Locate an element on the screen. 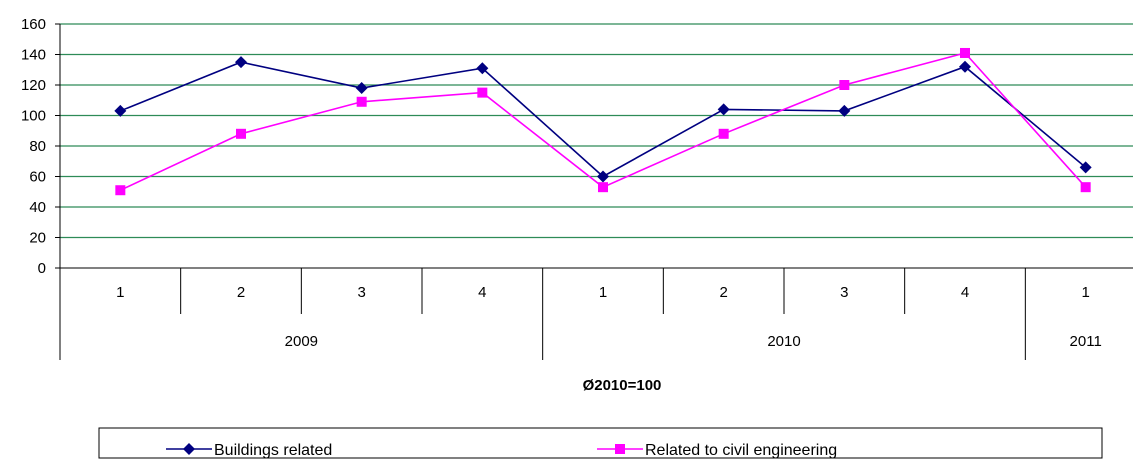 The width and height of the screenshot is (1133, 459). y-tick-label: 140 is located at coordinates (33, 55).